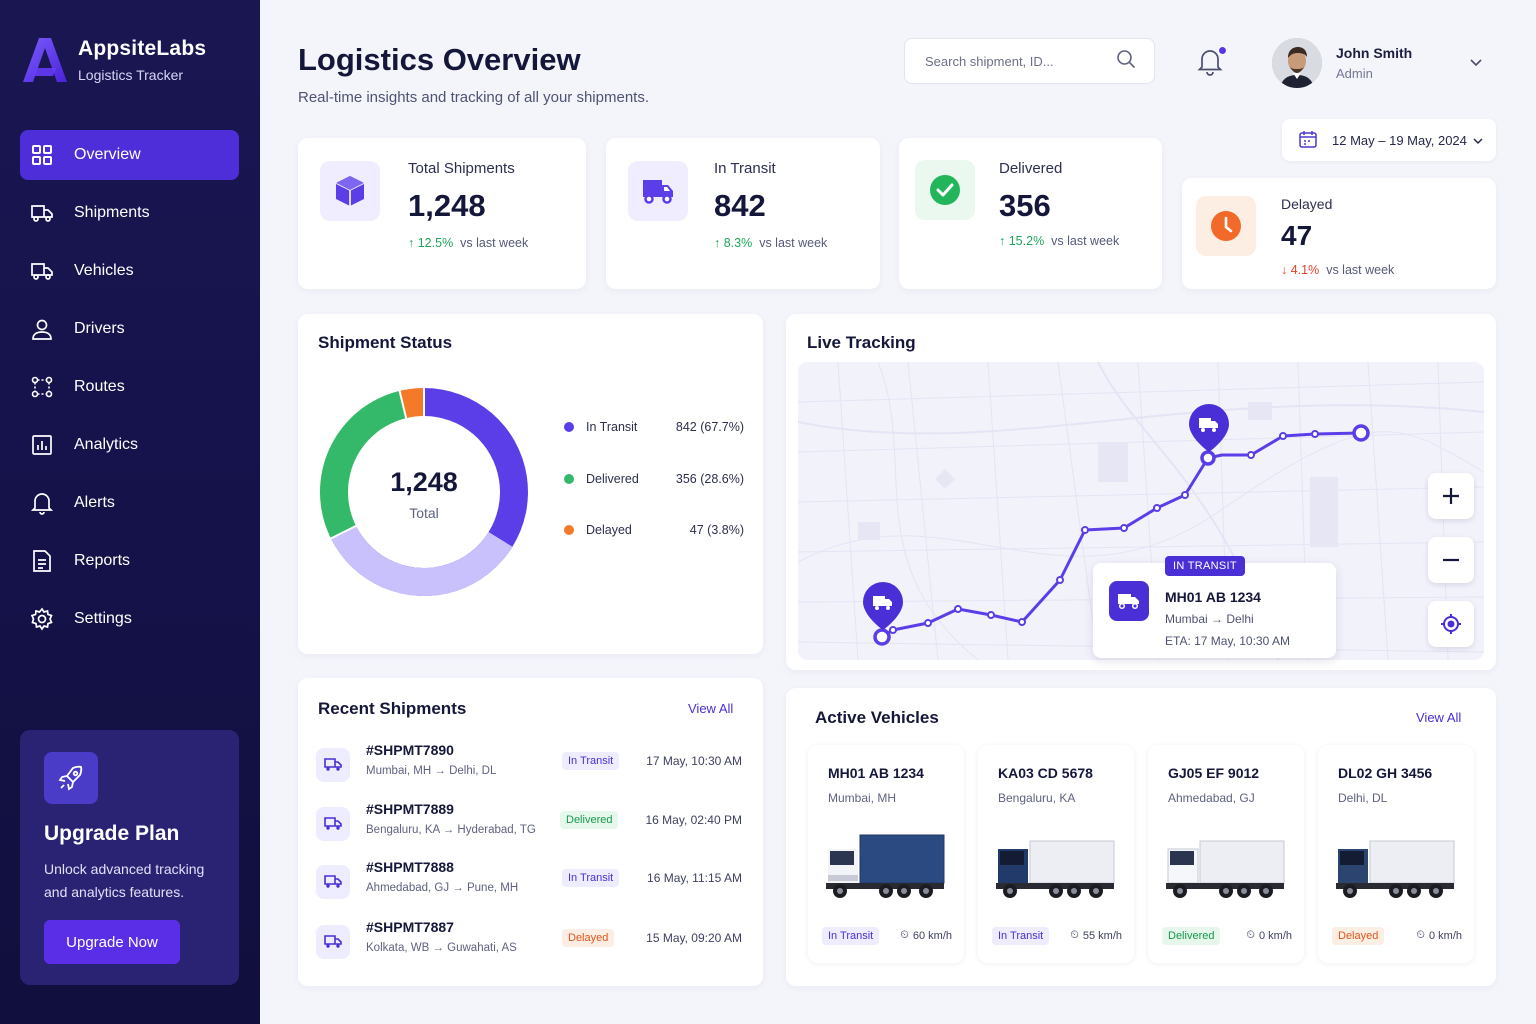 The image size is (1536, 1024). I want to click on legend-value: 47 (3.8%), so click(716, 530).